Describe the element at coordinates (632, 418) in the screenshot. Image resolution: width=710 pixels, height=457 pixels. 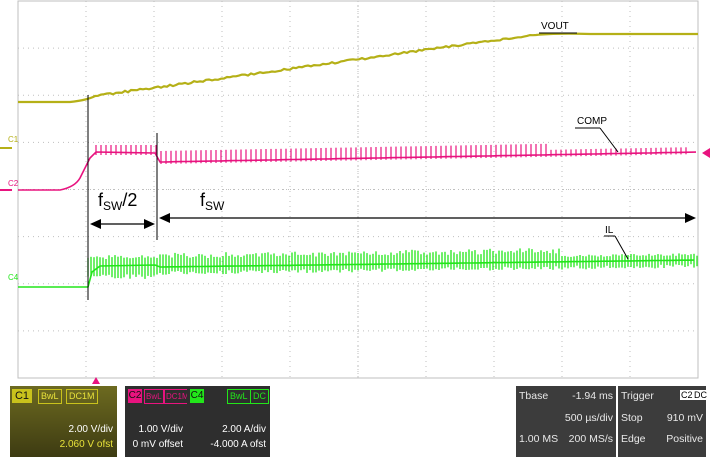
I see `trigger-mode: Stop` at that location.